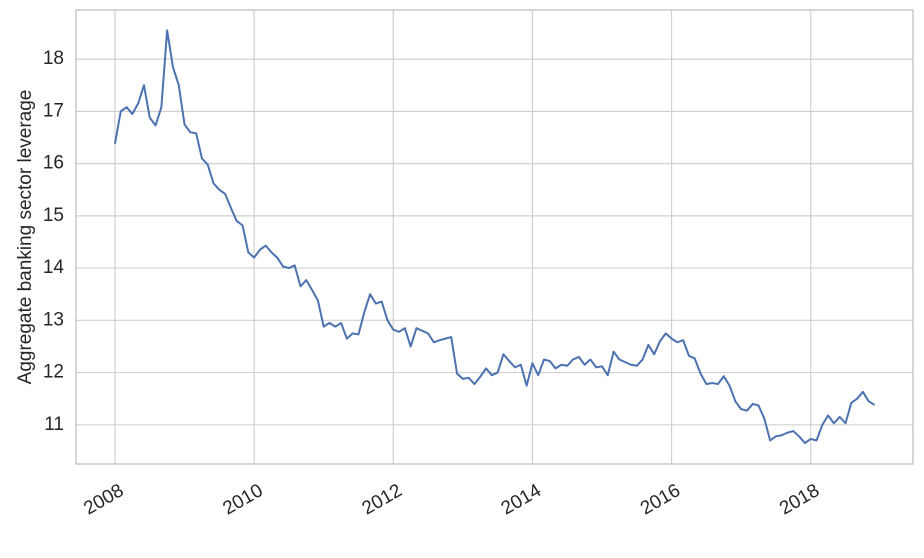 This screenshot has width=924, height=558. I want to click on y-tick-label: 16, so click(53, 163).